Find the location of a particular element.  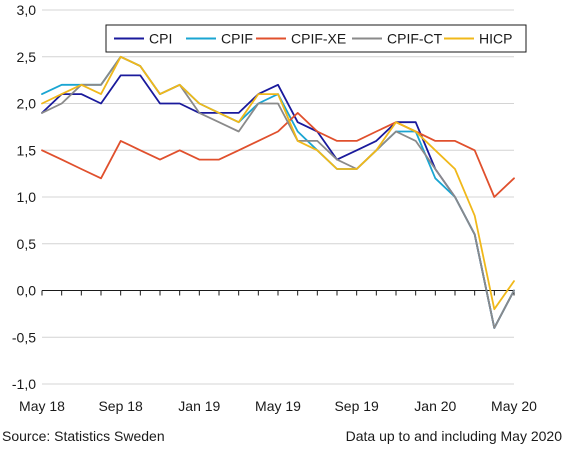

x-tick-label: Jan 20 is located at coordinates (435, 406).